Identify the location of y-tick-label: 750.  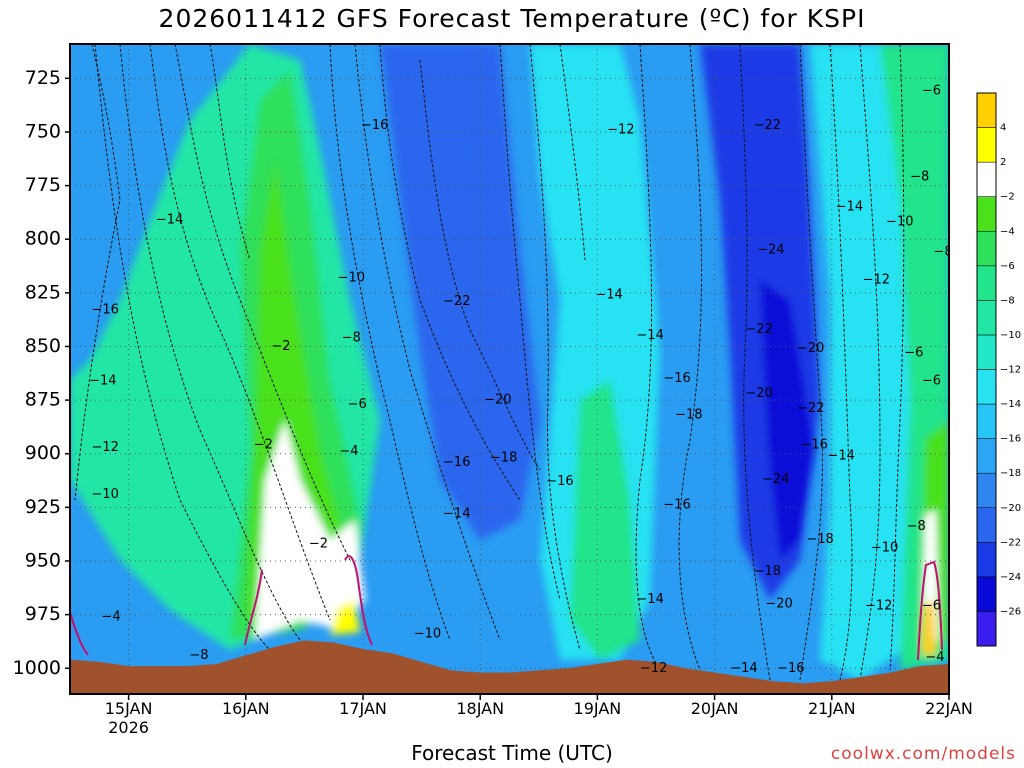
(43, 131).